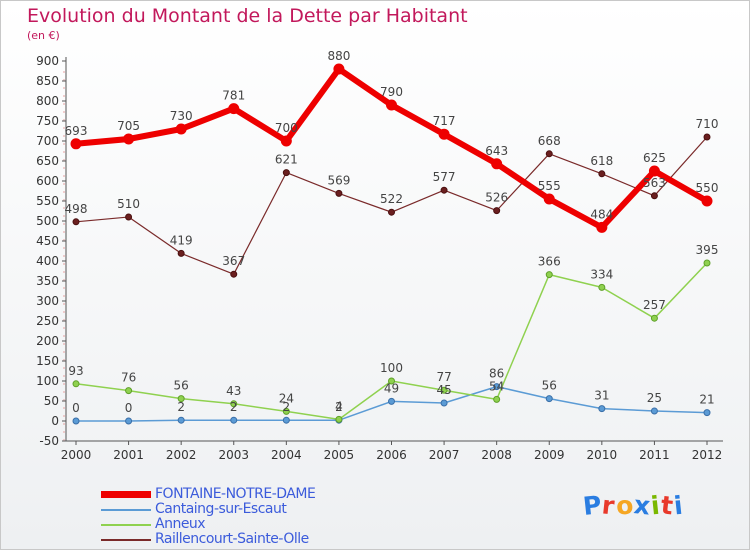 The width and height of the screenshot is (750, 551). I want to click on y-tick-label: 200, so click(47, 341).